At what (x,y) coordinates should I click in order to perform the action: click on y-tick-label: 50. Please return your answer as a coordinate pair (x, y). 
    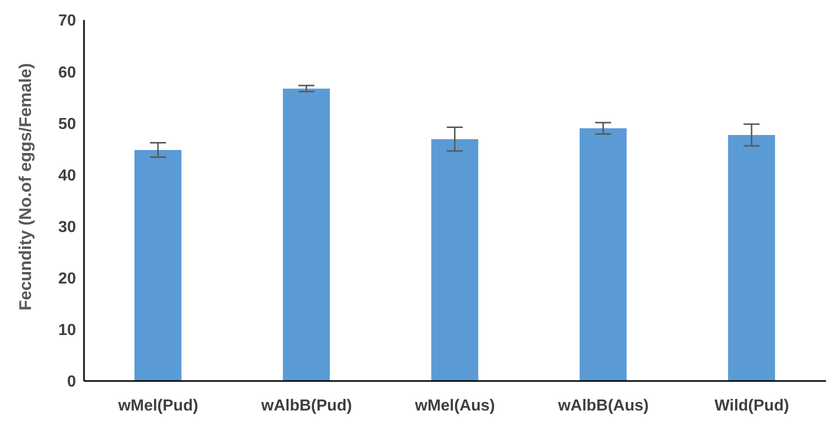
    Looking at the image, I should click on (67, 124).